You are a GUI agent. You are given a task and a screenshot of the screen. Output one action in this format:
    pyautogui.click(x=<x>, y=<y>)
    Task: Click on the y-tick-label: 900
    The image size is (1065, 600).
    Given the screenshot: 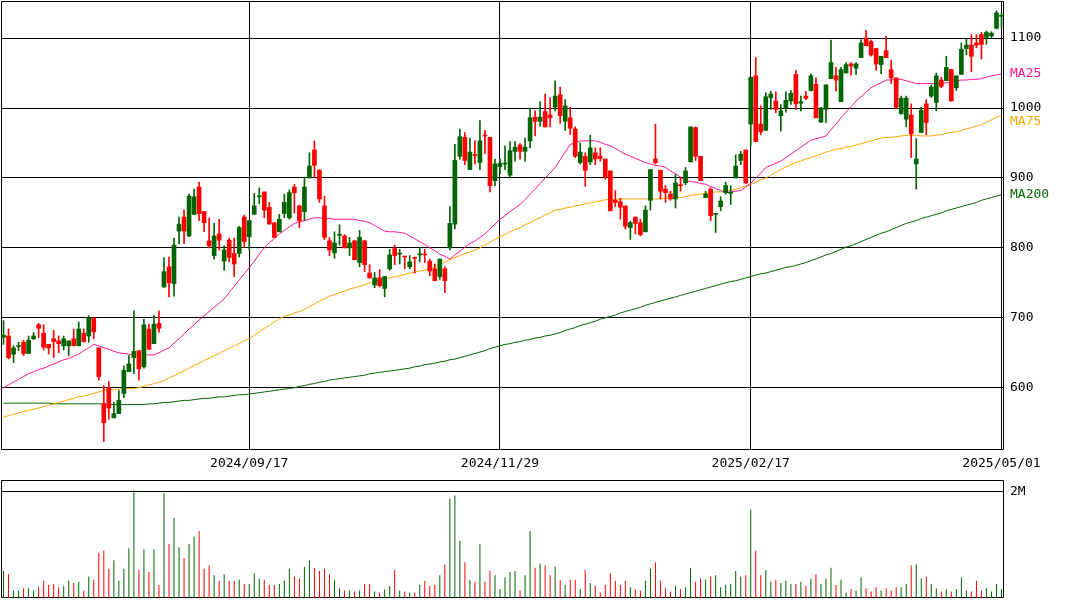 What is the action you would take?
    pyautogui.click(x=1022, y=177)
    